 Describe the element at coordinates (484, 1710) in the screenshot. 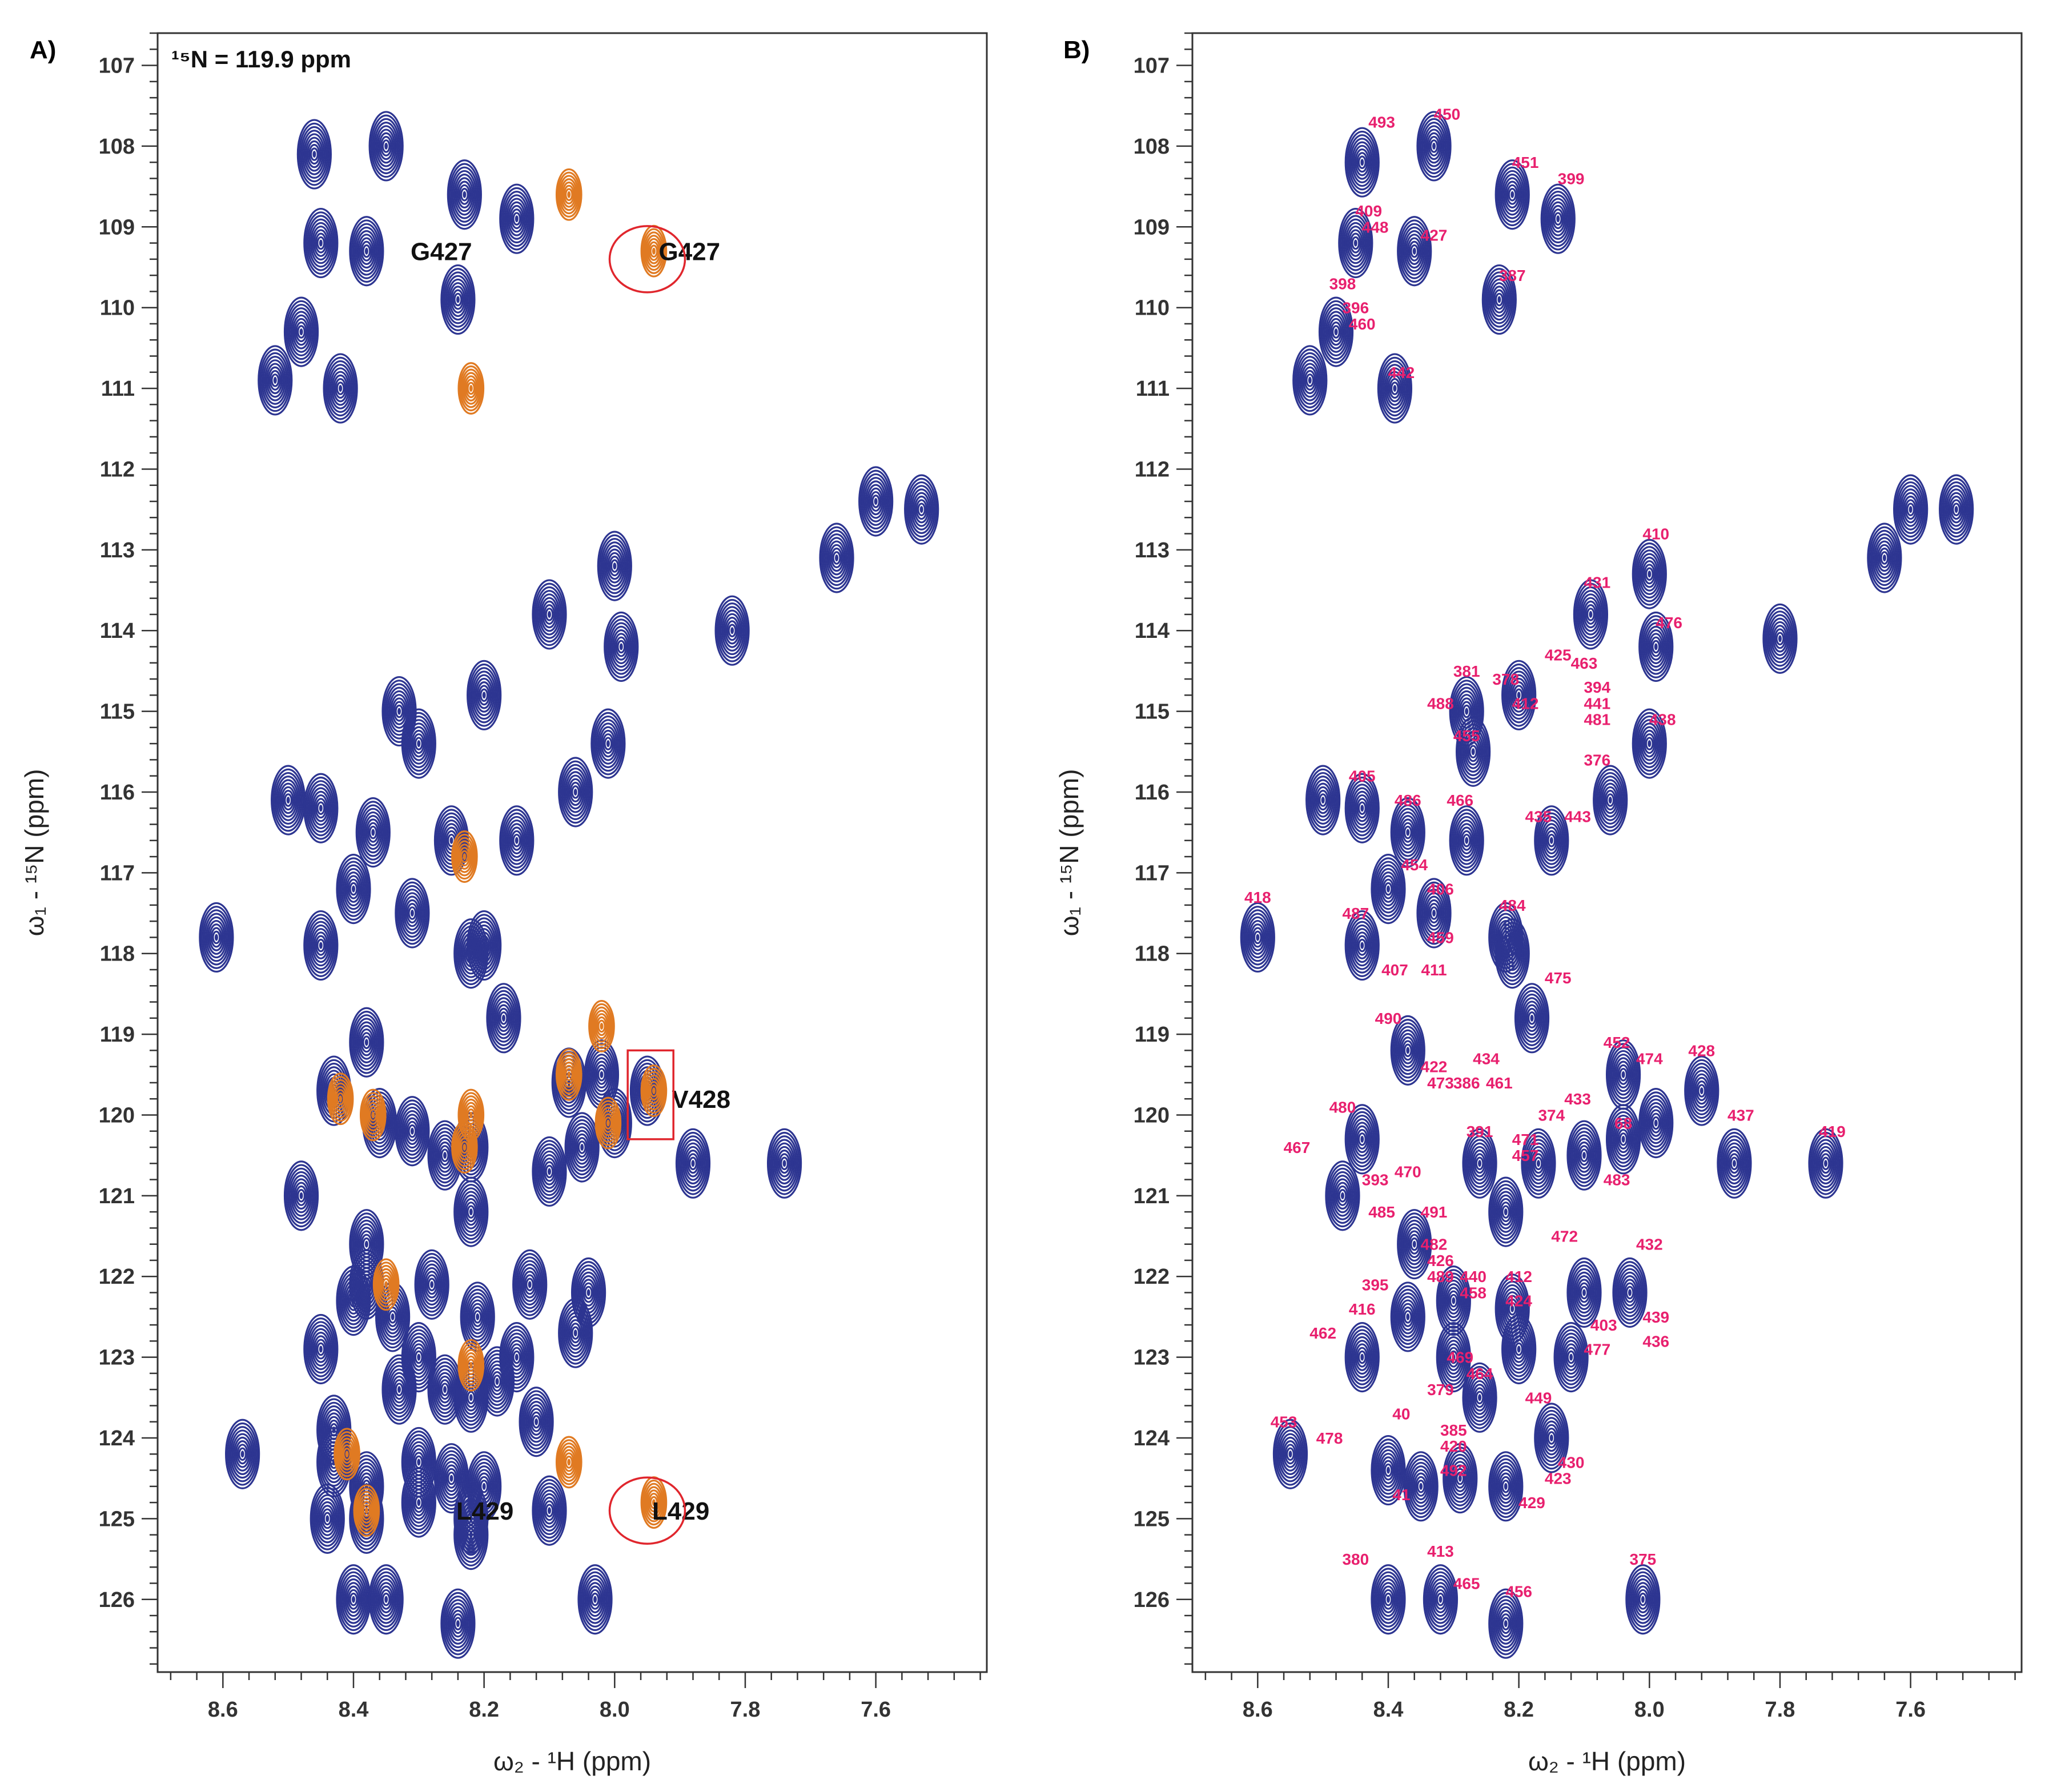

I see `x-tick-label: 8.2` at that location.